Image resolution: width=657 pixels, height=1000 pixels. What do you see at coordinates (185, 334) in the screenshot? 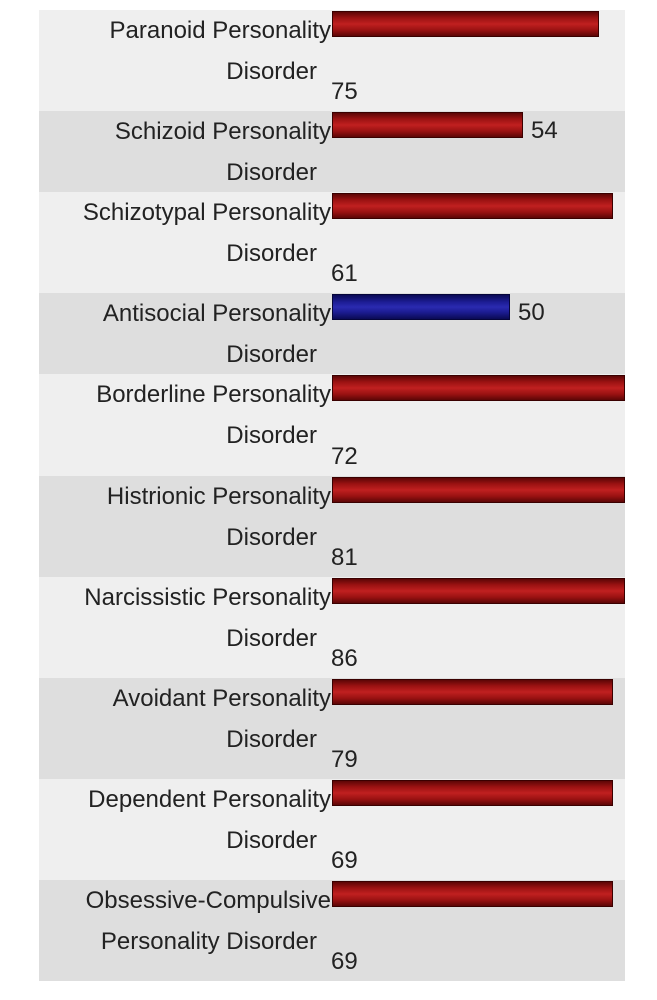
I see `category-label: Antisocial Personality Disorder` at bounding box center [185, 334].